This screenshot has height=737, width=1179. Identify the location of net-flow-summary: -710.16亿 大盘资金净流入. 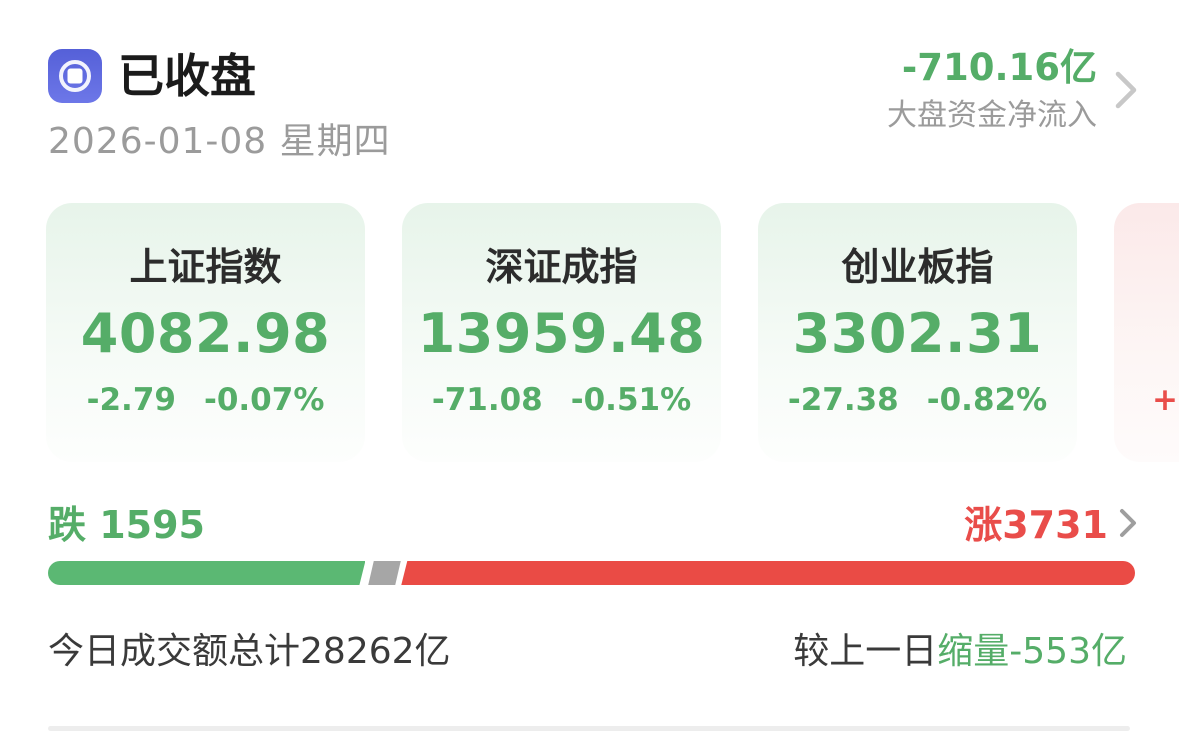
(1013, 90).